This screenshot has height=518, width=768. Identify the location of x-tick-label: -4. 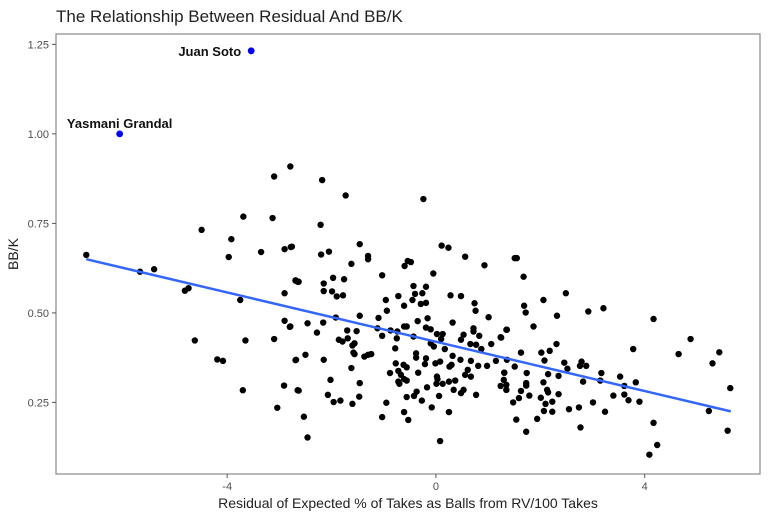
(227, 487).